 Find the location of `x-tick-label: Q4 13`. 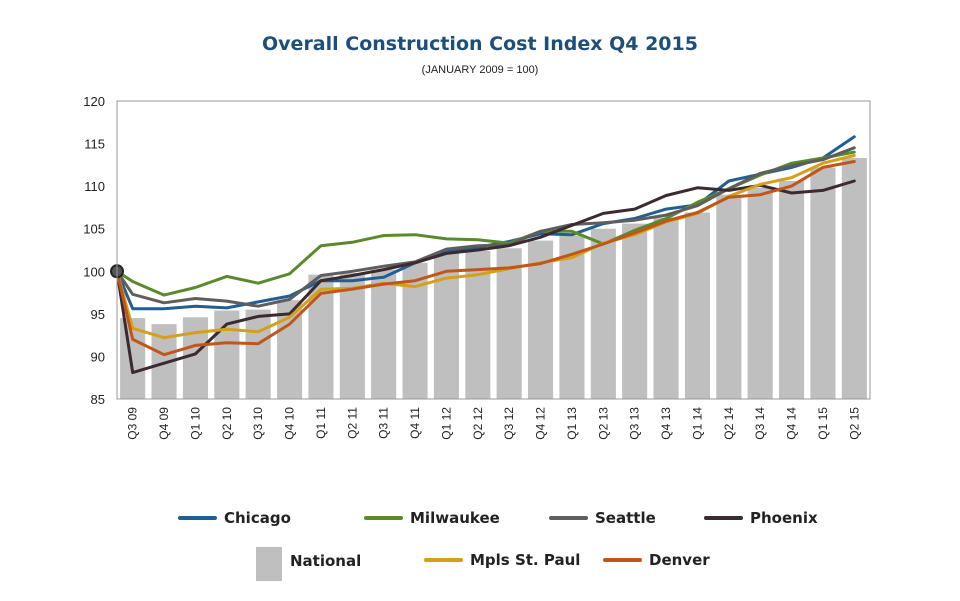

x-tick-label: Q4 13 is located at coordinates (666, 423).